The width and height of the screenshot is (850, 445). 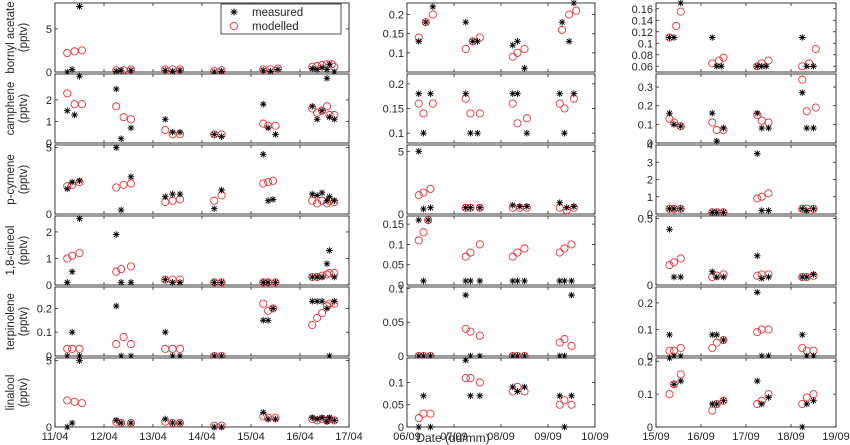 I want to click on y-tick-label: 0.05, so click(x=393, y=323).